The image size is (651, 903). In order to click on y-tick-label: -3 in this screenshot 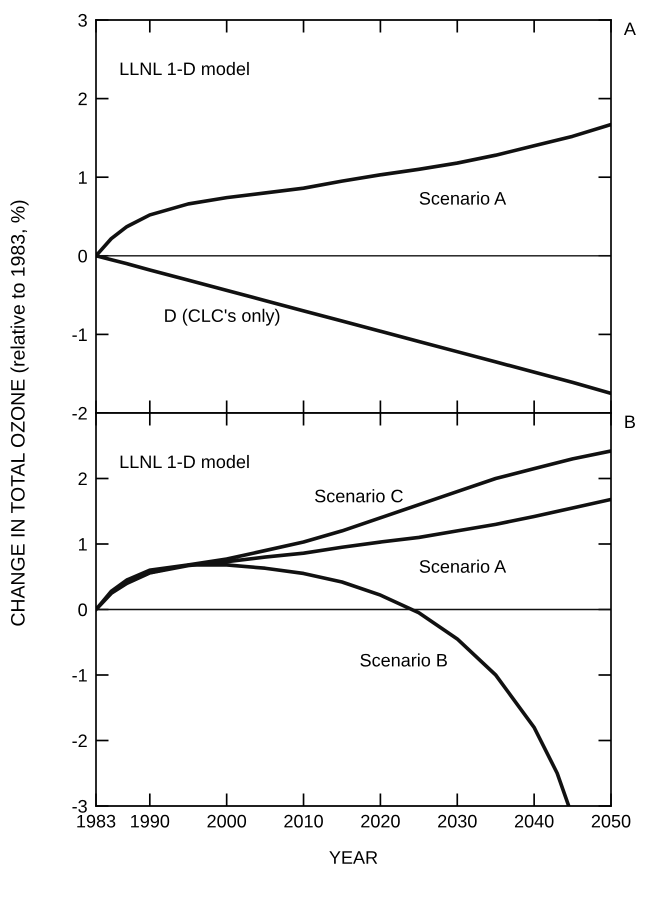, I will do `click(79, 806)`.